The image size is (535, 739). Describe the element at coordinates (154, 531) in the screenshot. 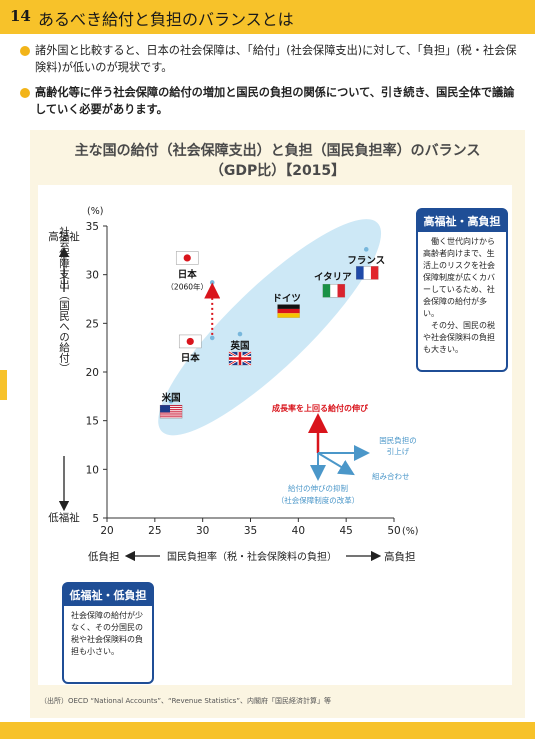

I see `x-tick-label: 25` at that location.